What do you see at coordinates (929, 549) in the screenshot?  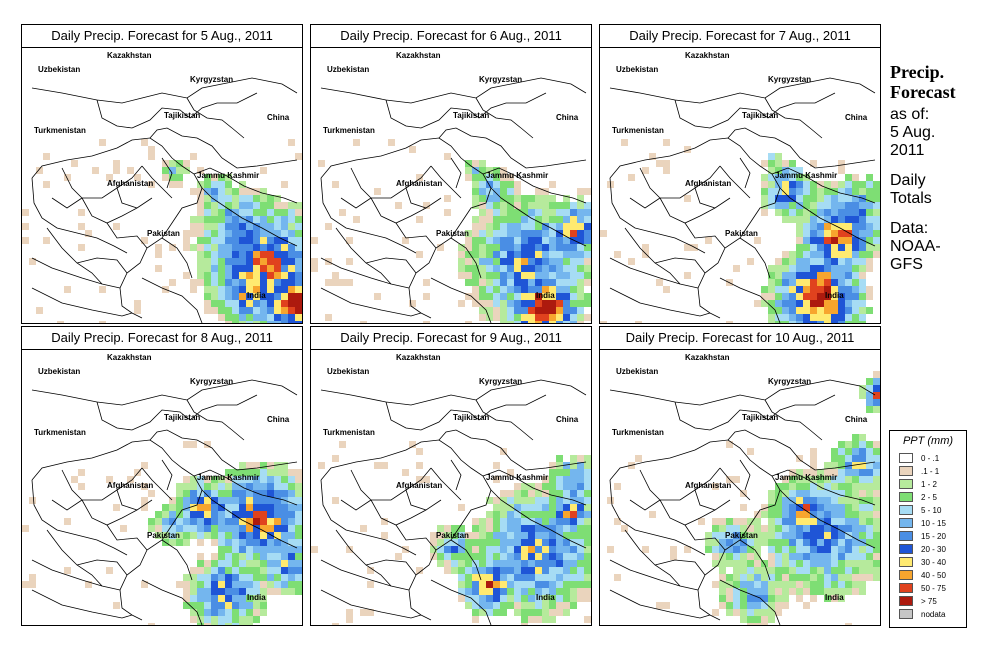 I see `legend-item: 20 - 30` at bounding box center [929, 549].